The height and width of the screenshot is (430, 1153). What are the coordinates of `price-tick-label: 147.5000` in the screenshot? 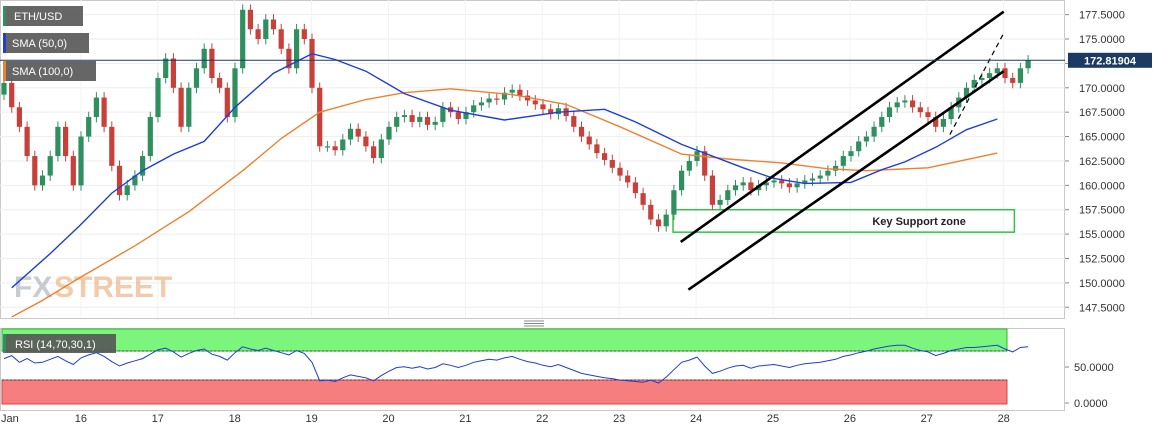 It's located at (1102, 308).